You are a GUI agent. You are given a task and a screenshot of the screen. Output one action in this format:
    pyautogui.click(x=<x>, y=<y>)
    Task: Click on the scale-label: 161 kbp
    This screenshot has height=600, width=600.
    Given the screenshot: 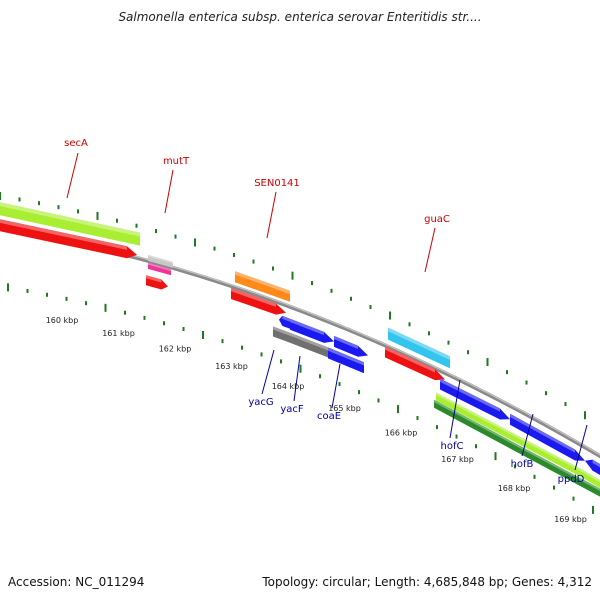 What is the action you would take?
    pyautogui.click(x=118, y=333)
    